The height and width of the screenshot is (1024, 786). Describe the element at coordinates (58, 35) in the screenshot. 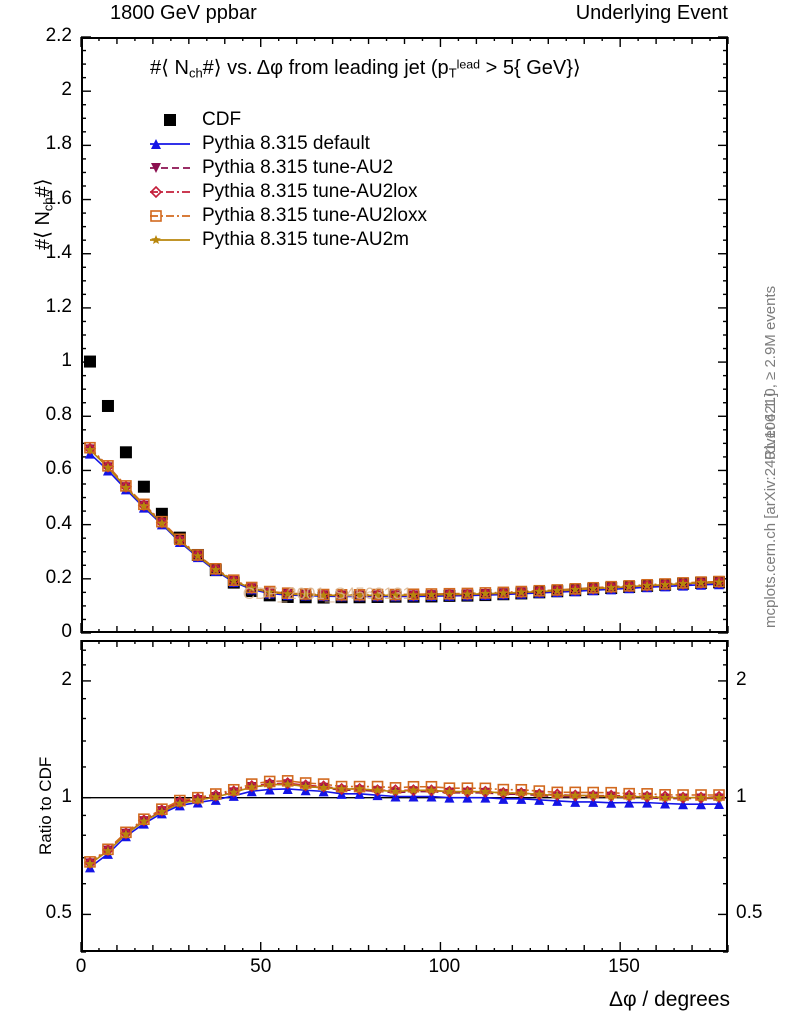

I see `main-y-tick-label: 2.2` at that location.